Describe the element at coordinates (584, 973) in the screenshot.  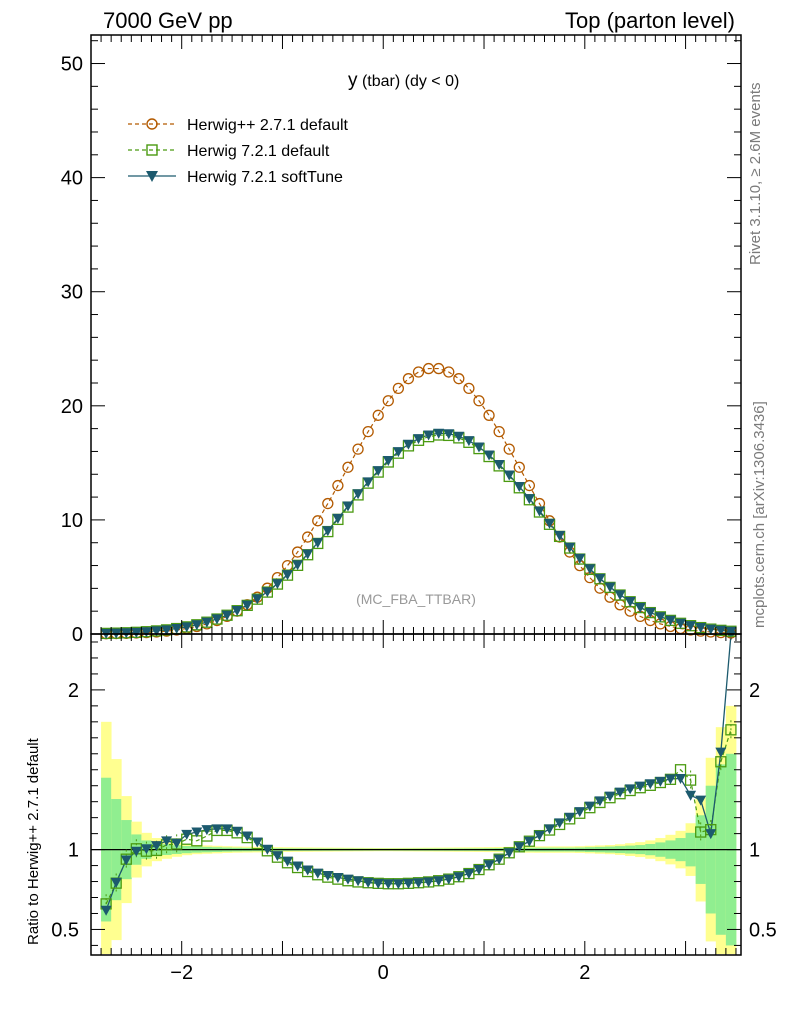
I see `x-tick-label: 2` at that location.